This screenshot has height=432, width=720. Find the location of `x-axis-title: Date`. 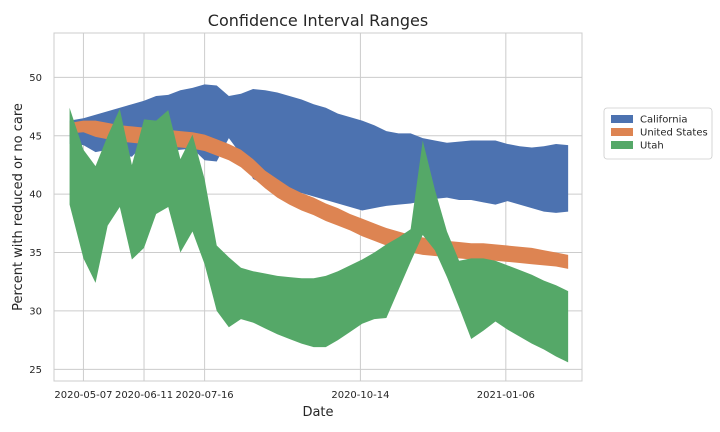

x-axis-title: Date is located at coordinates (317, 412).